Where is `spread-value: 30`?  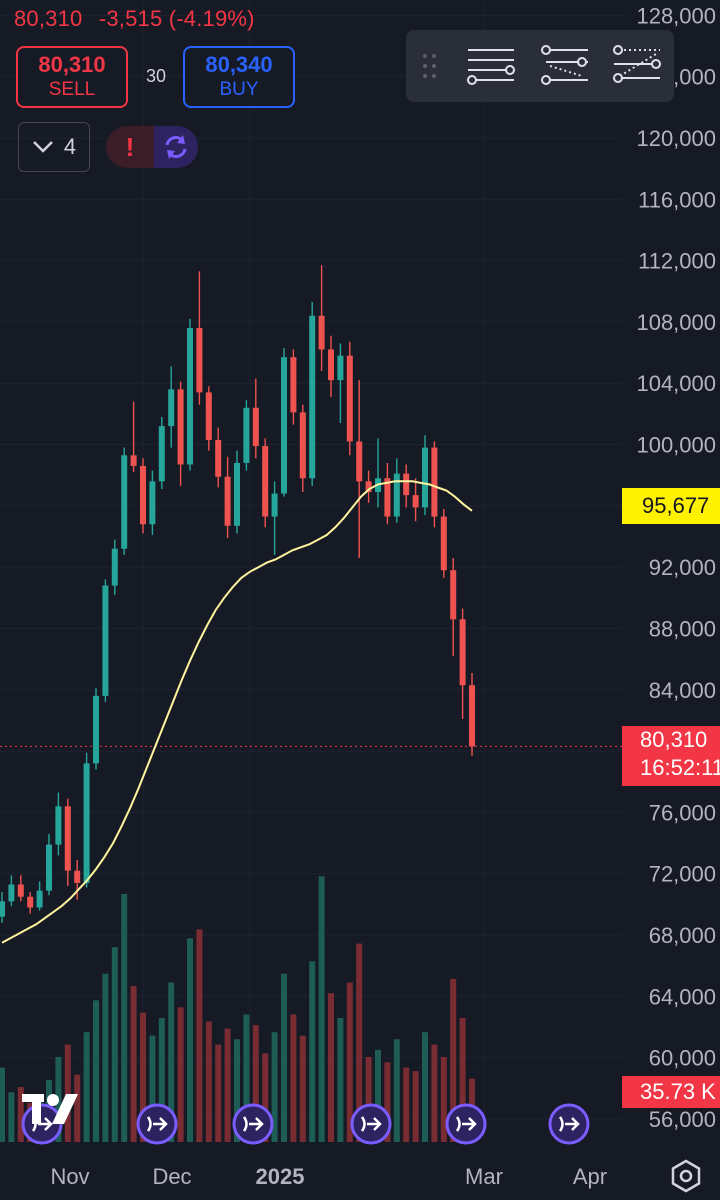 spread-value: 30 is located at coordinates (156, 76).